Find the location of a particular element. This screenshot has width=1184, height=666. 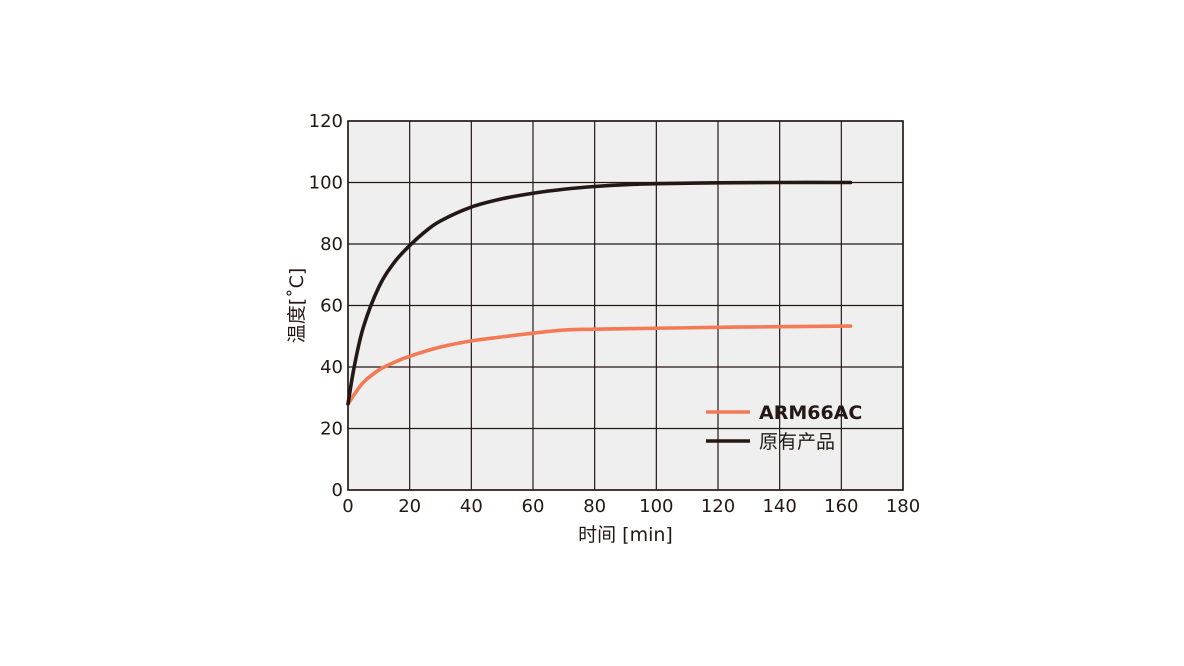

x-tick-label: 100 is located at coordinates (656, 506).